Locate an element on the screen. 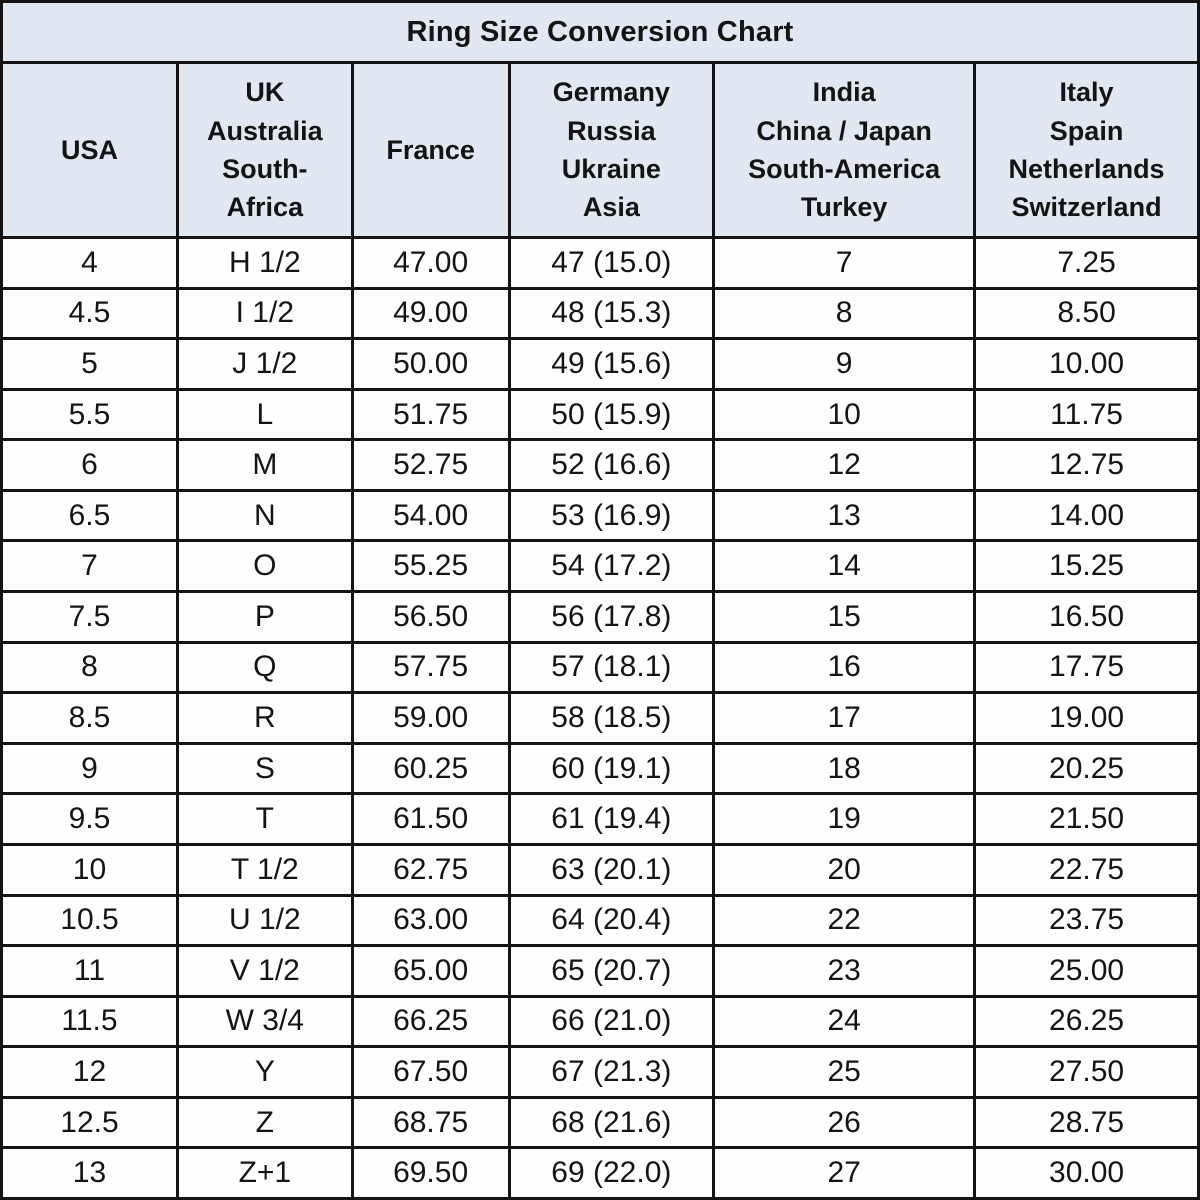  table-cell: 24 is located at coordinates (844, 1021).